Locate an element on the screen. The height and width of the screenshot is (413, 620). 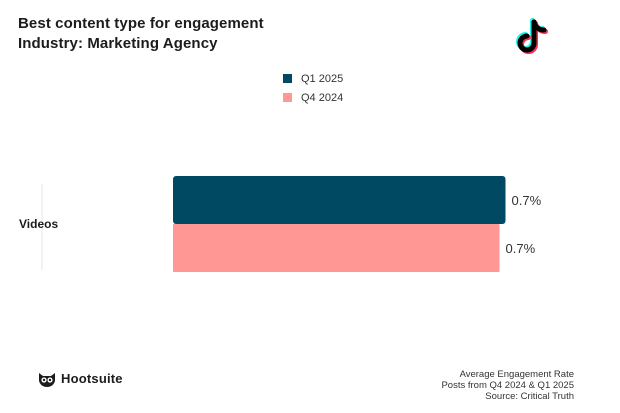
brand-logo: Hootsuite is located at coordinates (80, 378).